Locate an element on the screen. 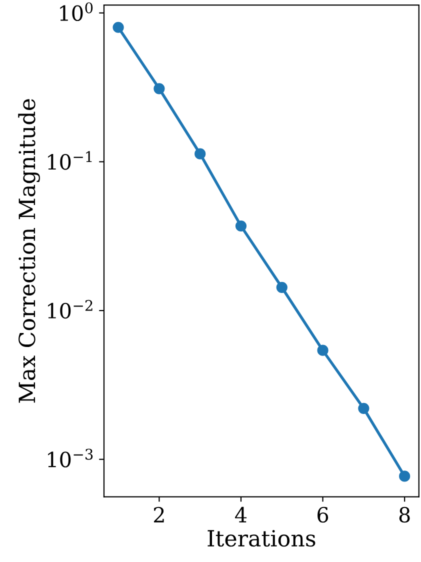 Image resolution: width=421 pixels, height=562 pixels. x-tick-label: 6 is located at coordinates (323, 514).